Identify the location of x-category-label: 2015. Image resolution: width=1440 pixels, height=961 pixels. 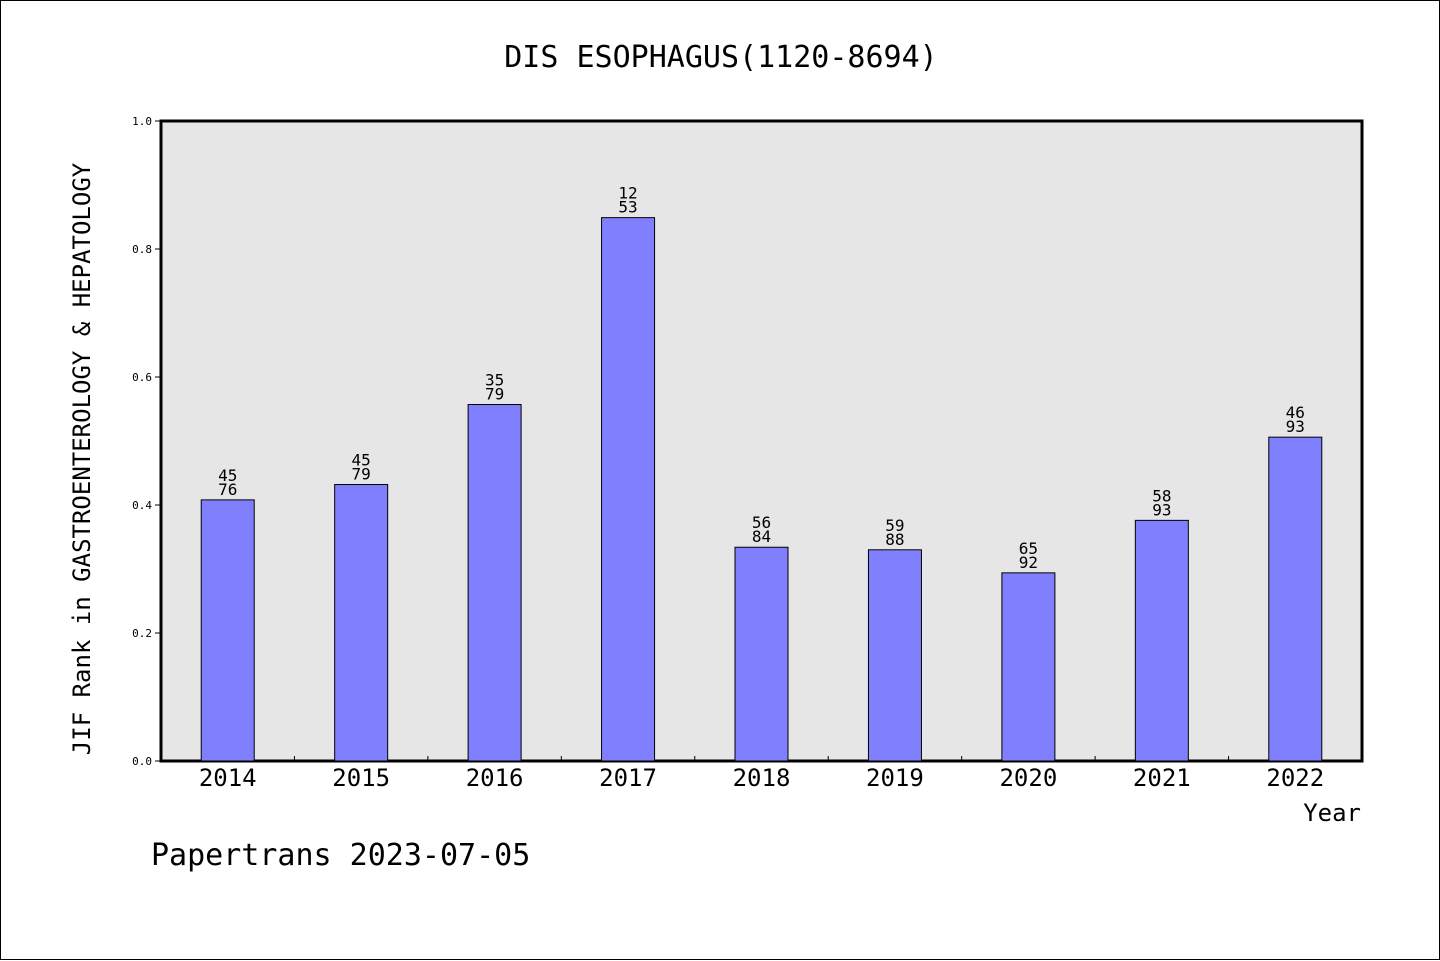
(361, 778).